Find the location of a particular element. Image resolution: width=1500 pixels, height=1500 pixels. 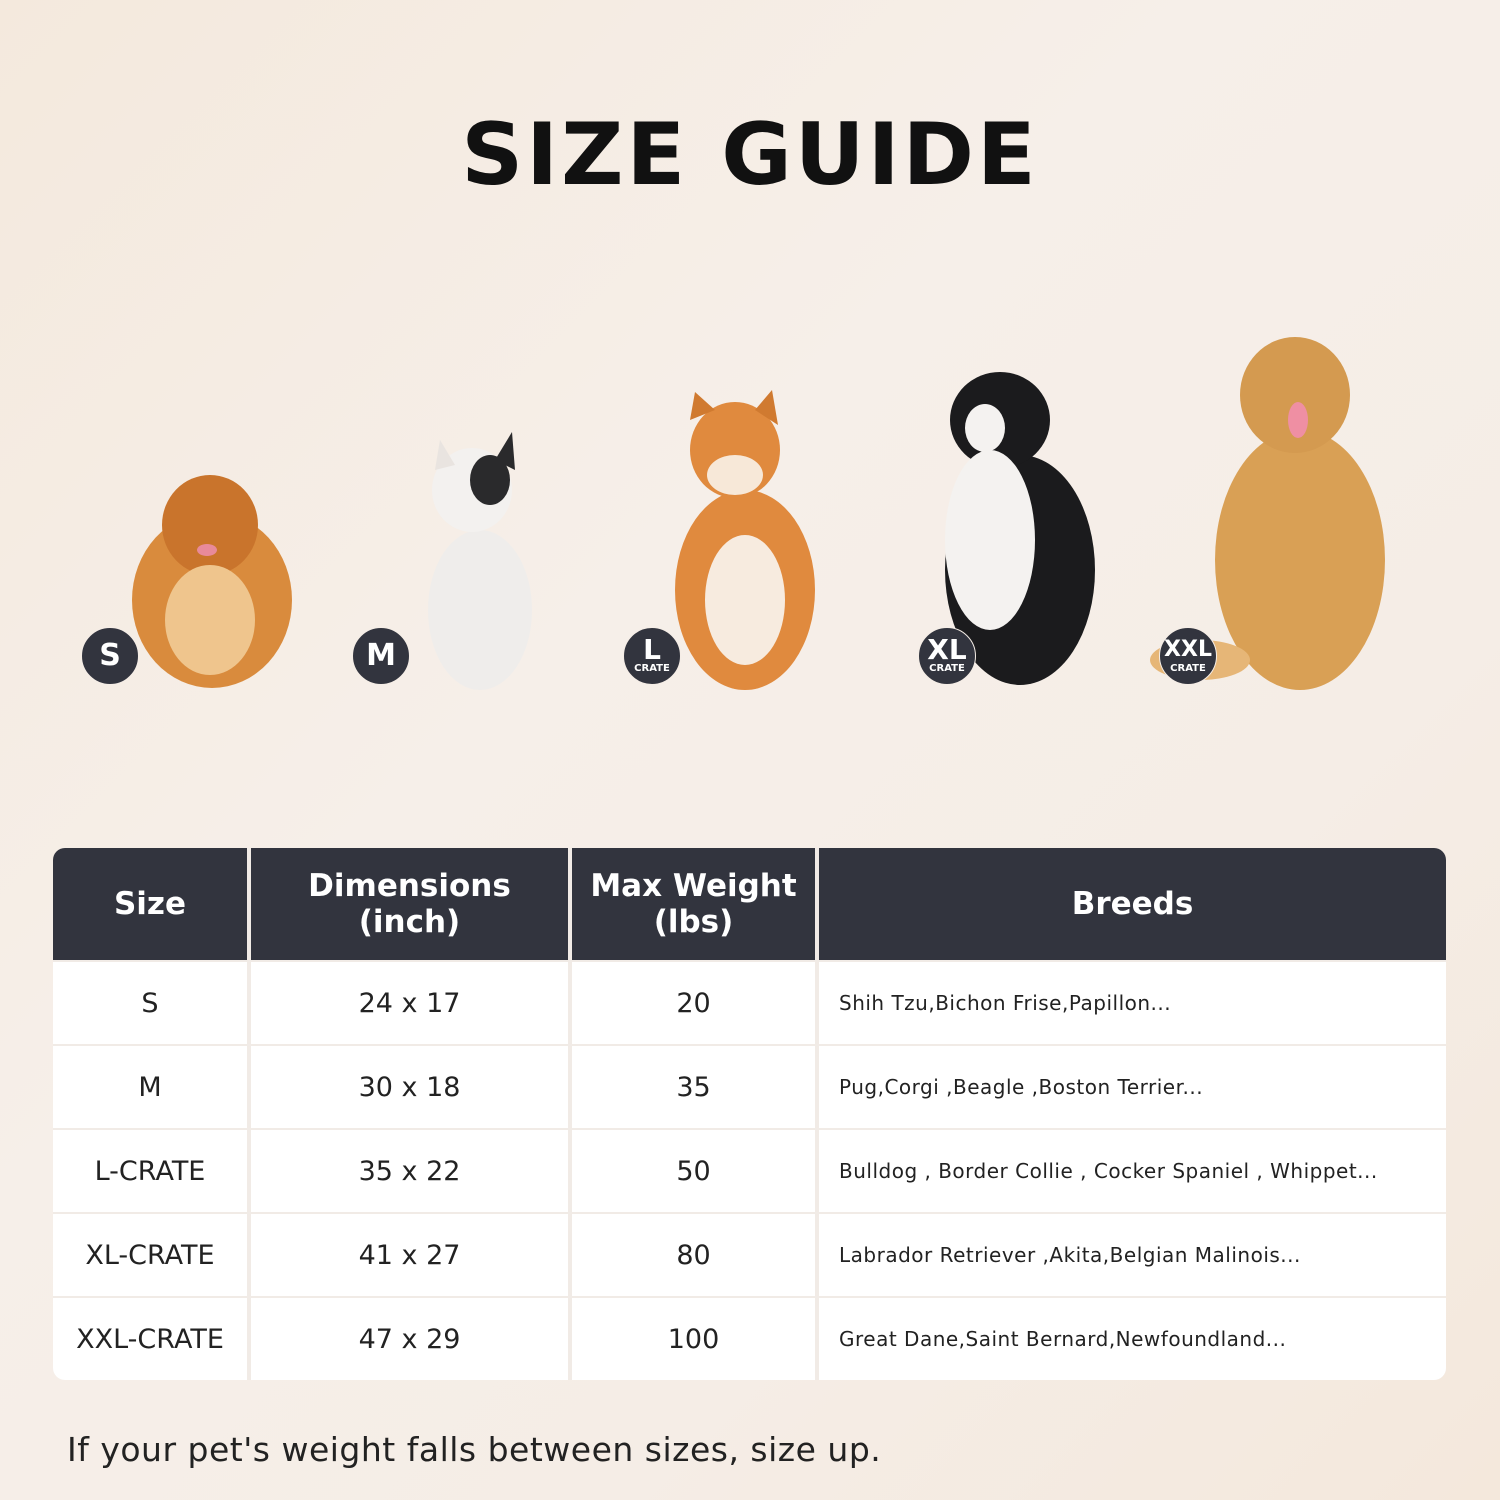

header-label: Dimensions is located at coordinates (409, 886).